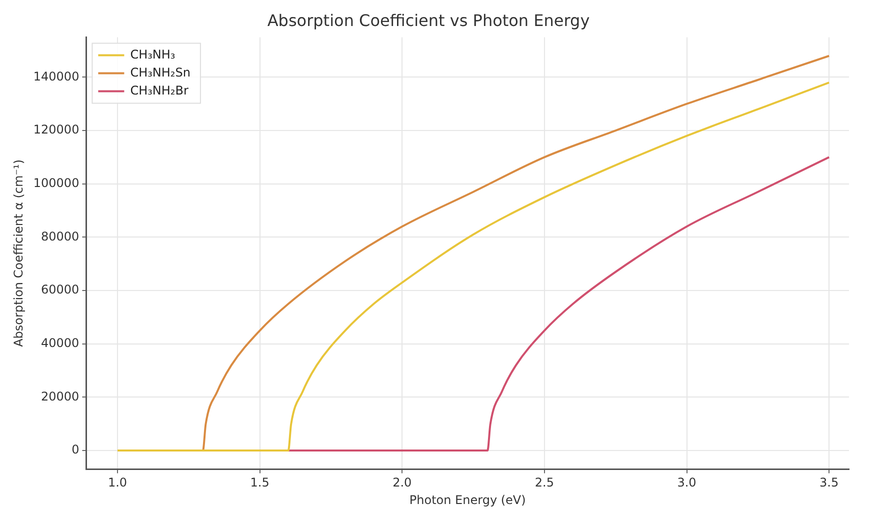 This screenshot has height=516, width=873. What do you see at coordinates (153, 54) in the screenshot?
I see `legend-label: CH₃NH₃` at bounding box center [153, 54].